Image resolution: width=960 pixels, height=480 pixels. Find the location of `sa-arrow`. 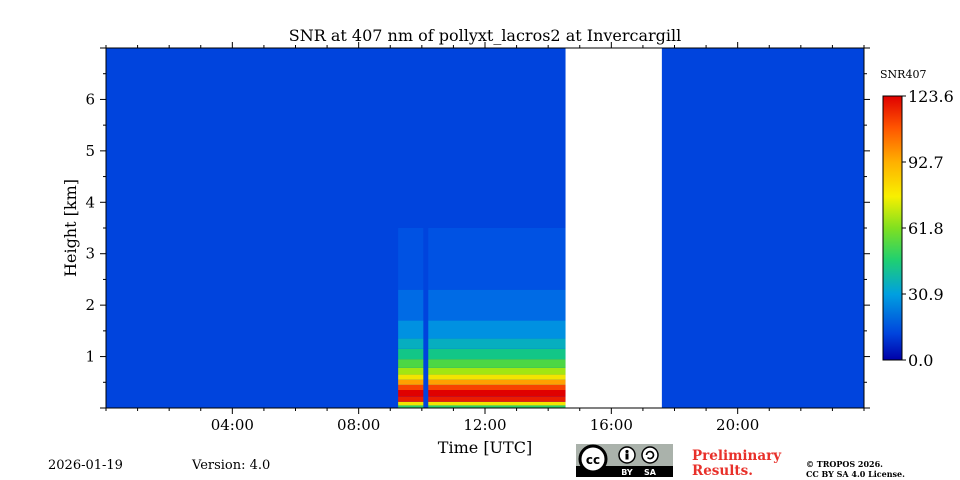

sa-arrow is located at coordinates (650, 455).